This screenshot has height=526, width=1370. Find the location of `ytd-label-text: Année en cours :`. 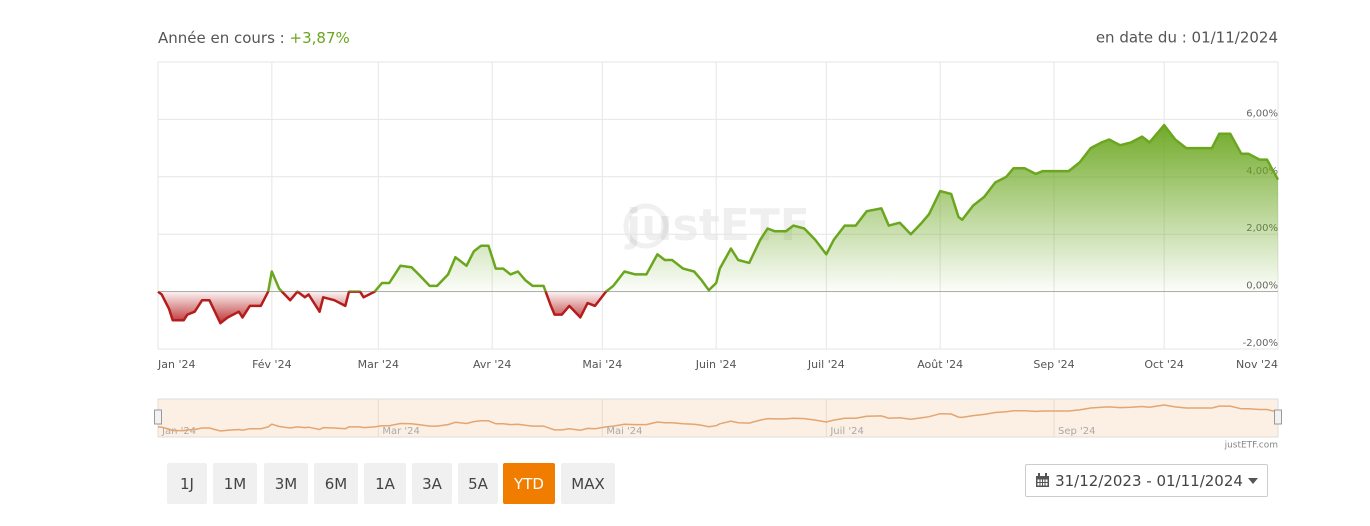

ytd-label-text: Année en cours : is located at coordinates (221, 38).